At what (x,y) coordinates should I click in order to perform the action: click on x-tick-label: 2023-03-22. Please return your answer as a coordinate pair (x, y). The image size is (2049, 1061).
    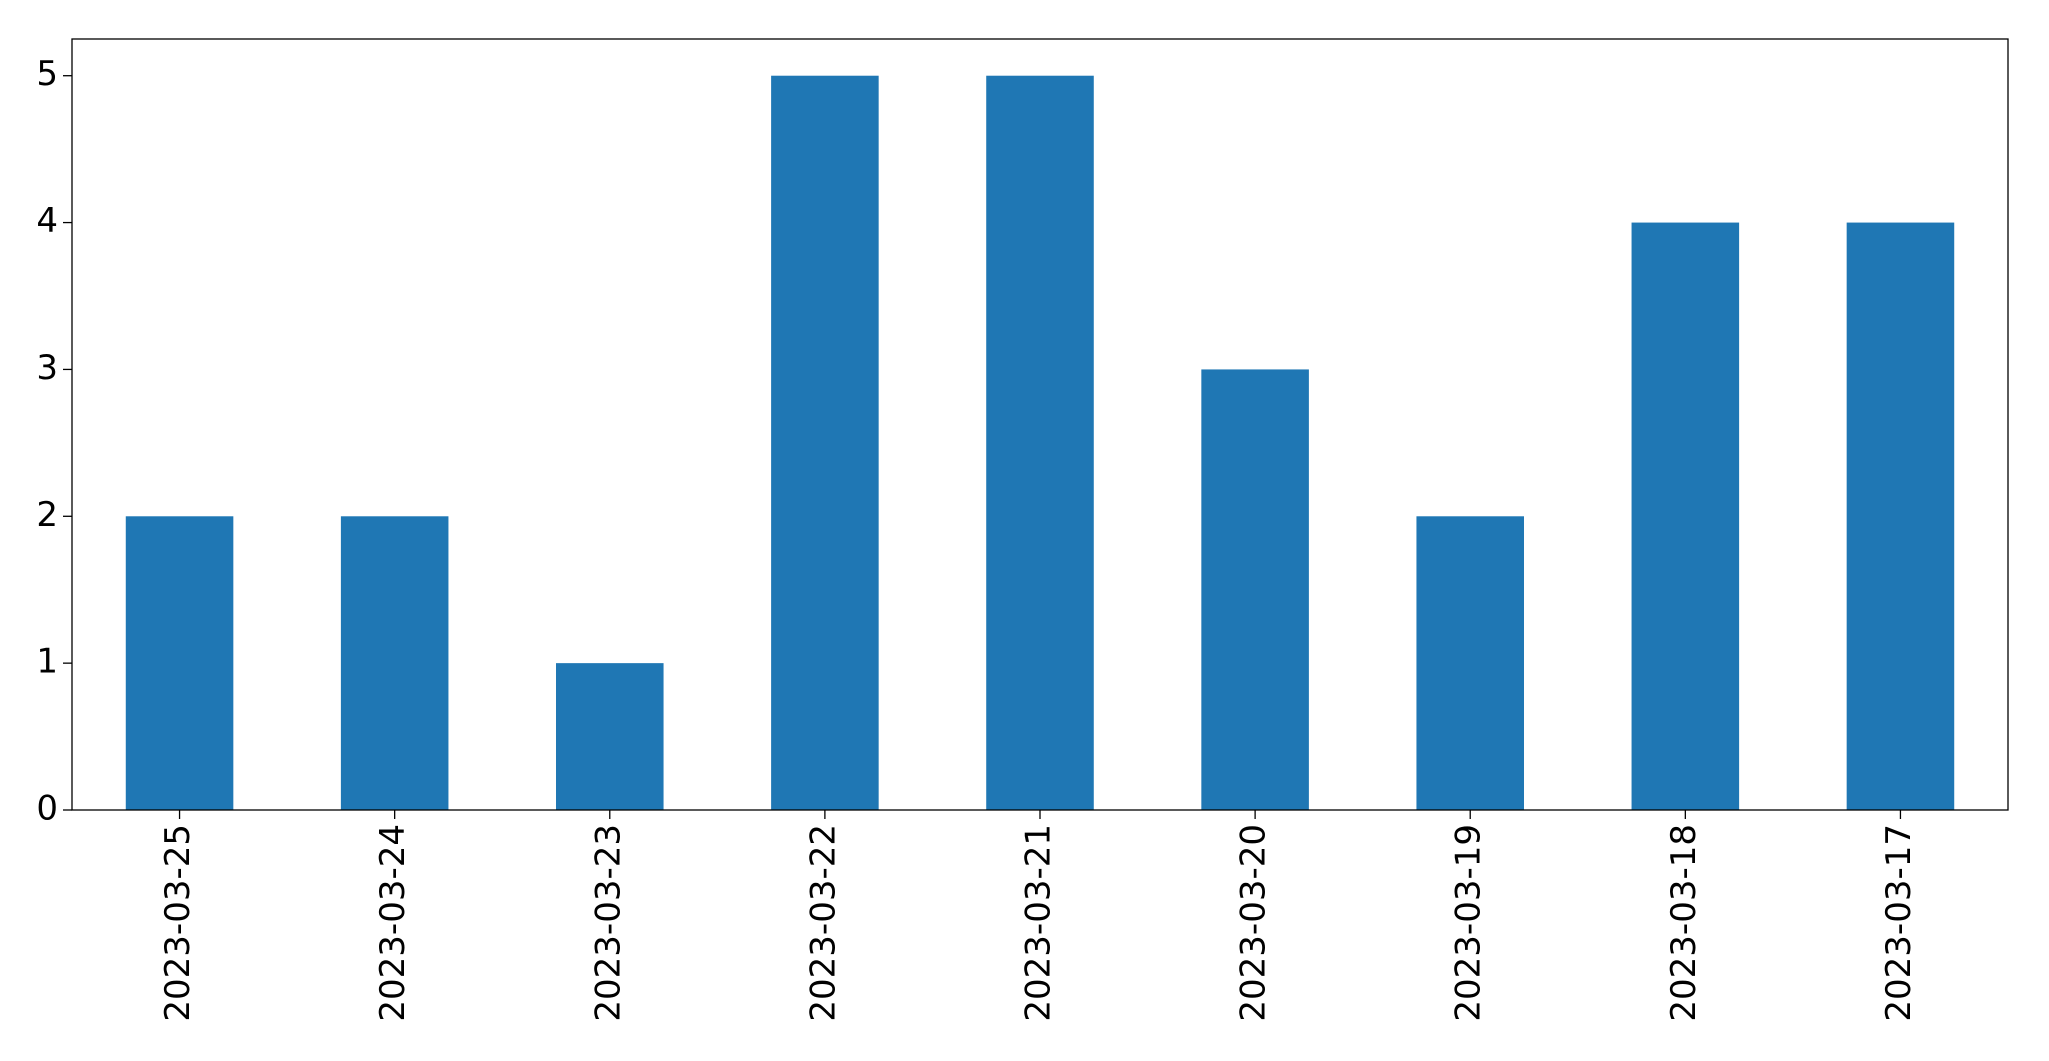
    Looking at the image, I should click on (823, 923).